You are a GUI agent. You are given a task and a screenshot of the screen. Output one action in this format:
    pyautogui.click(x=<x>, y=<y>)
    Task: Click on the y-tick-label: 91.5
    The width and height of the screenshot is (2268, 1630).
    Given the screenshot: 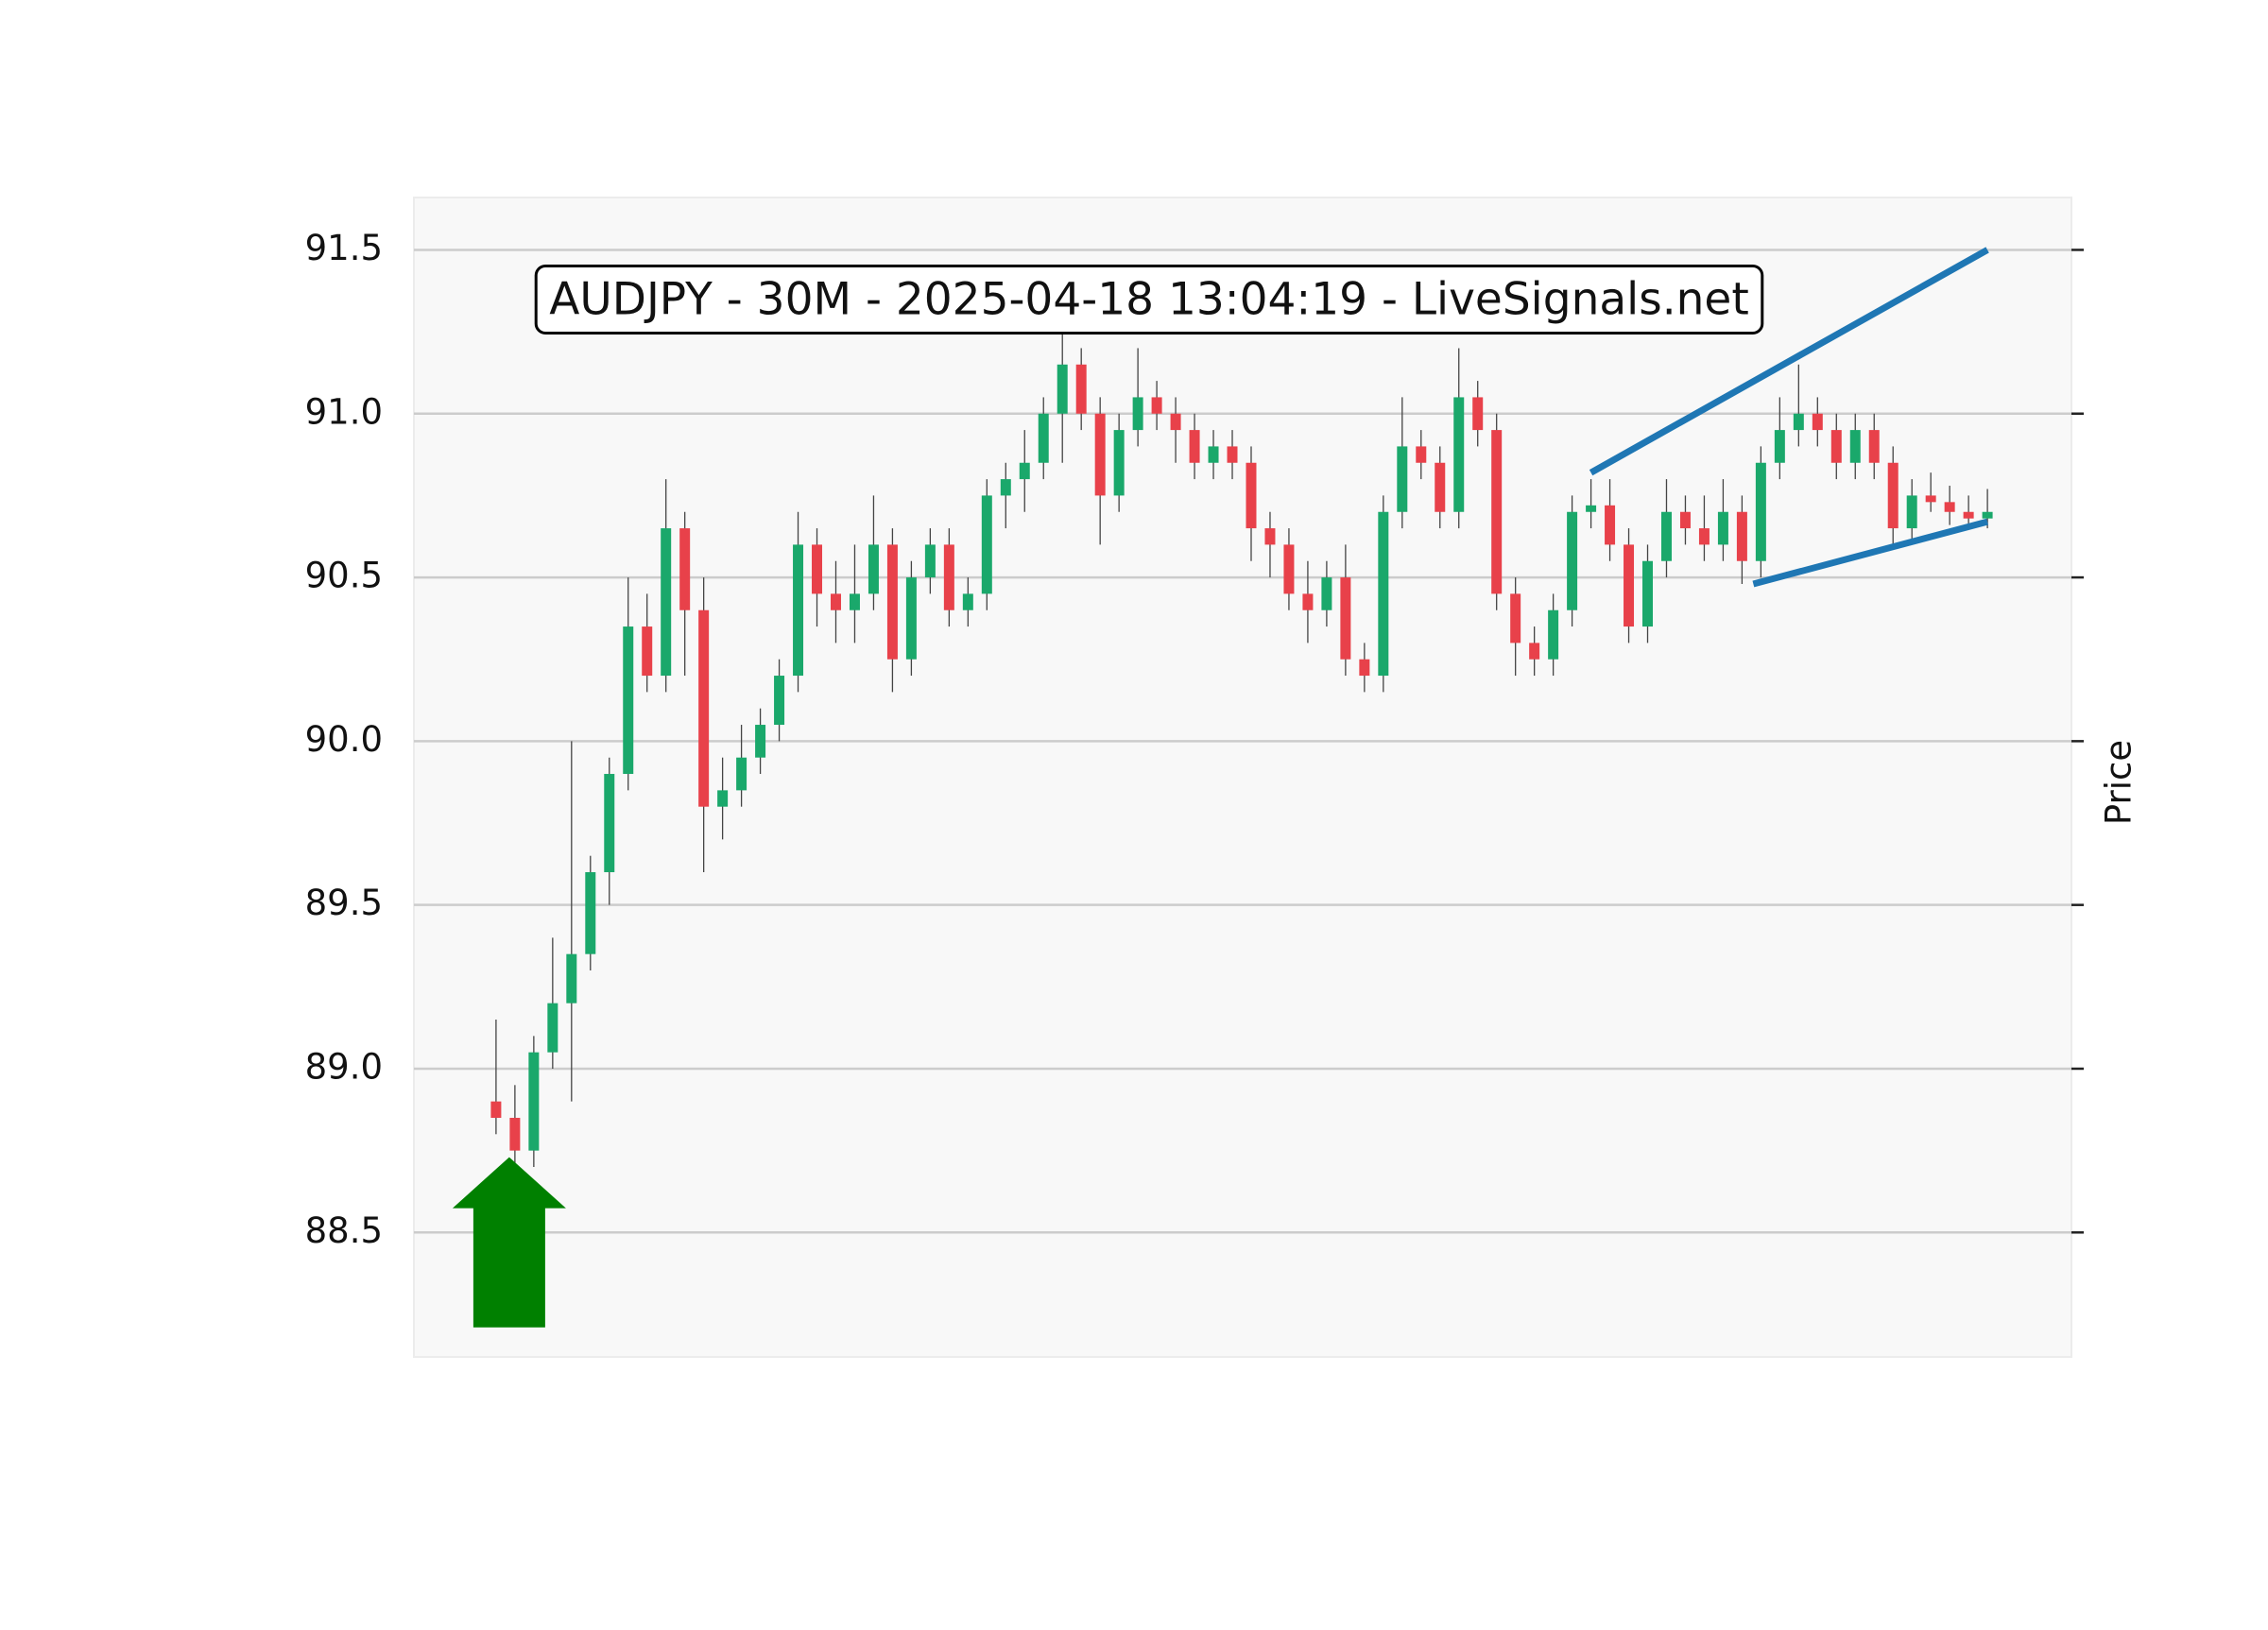 What is the action you would take?
    pyautogui.click(x=344, y=248)
    